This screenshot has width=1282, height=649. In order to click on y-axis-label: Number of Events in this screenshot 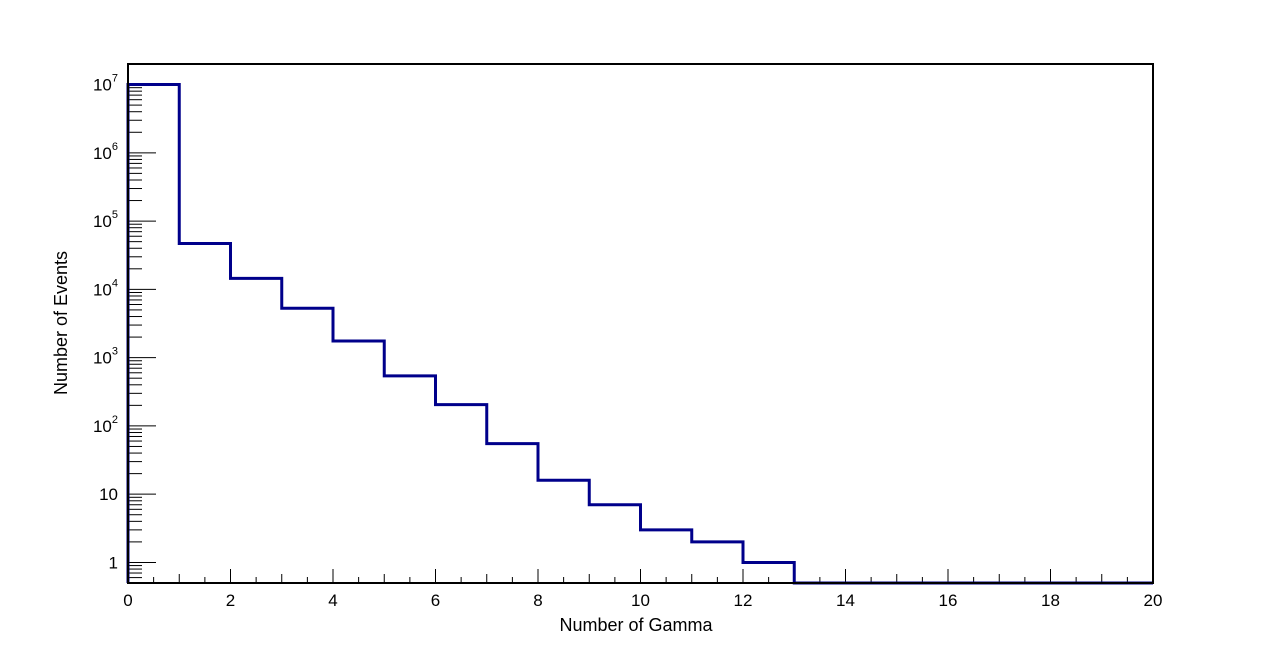, I will do `click(61, 323)`.